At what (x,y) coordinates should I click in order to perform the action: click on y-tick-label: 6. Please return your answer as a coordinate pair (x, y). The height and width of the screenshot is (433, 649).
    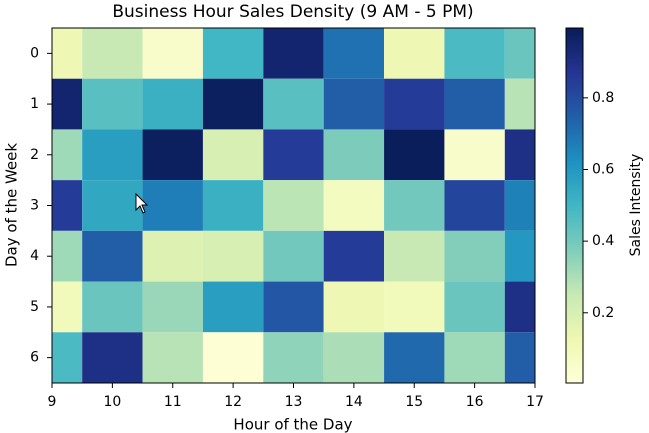
    Looking at the image, I should click on (34, 358).